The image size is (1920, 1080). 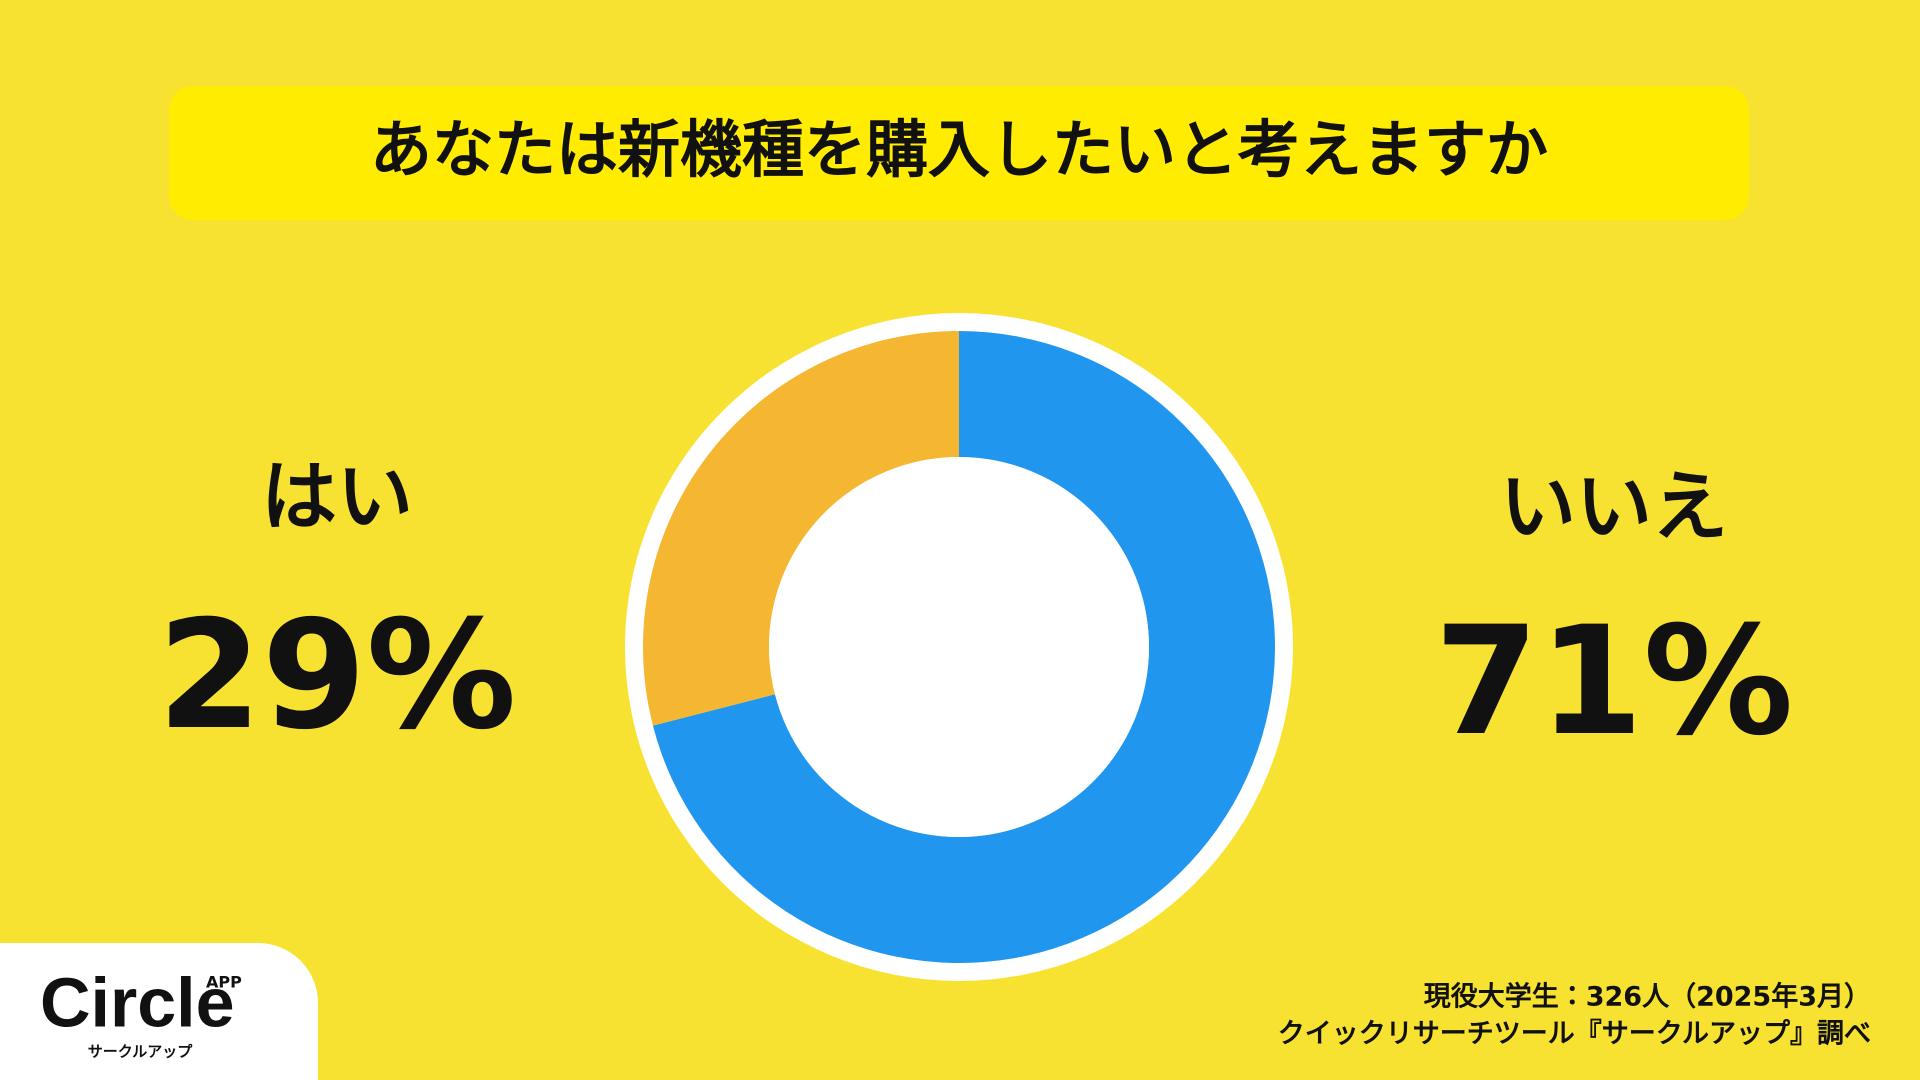 I want to click on donut-segment, so click(x=800, y=528).